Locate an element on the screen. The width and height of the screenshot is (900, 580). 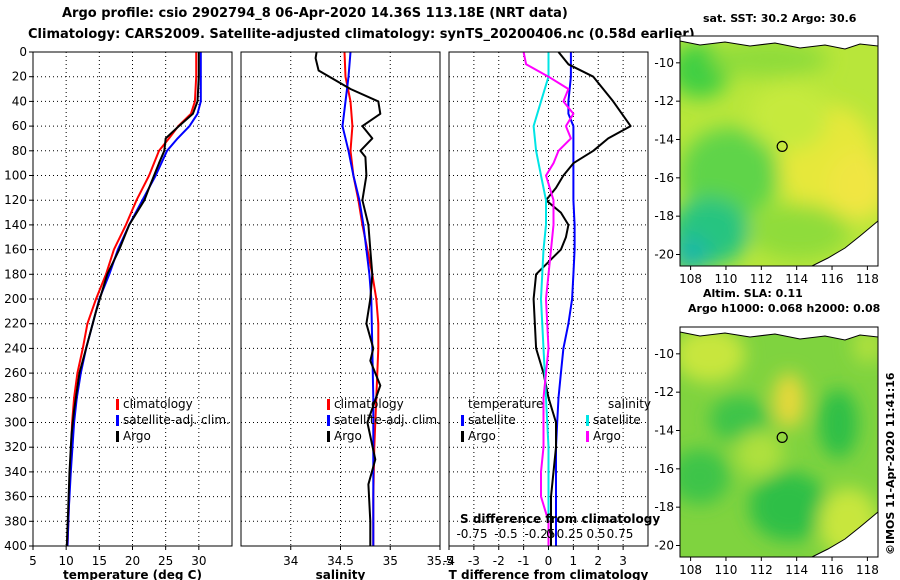
x-tick-label: 34 is located at coordinates (290, 561).